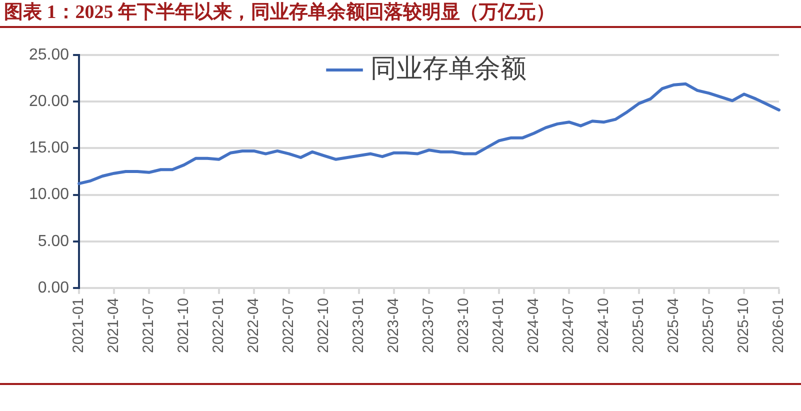  What do you see at coordinates (673, 326) in the screenshot?
I see `x-tick-label: 2025-04` at bounding box center [673, 326].